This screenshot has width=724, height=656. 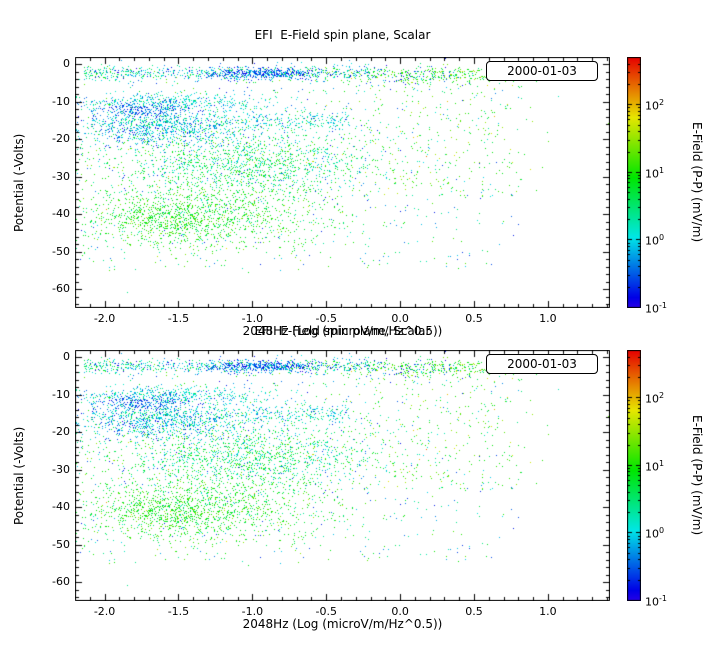 What do you see at coordinates (342, 624) in the screenshot?
I see `x-axis-label-bottom: 2048Hz (Log (microV/m/Hz^0.5))` at bounding box center [342, 624].